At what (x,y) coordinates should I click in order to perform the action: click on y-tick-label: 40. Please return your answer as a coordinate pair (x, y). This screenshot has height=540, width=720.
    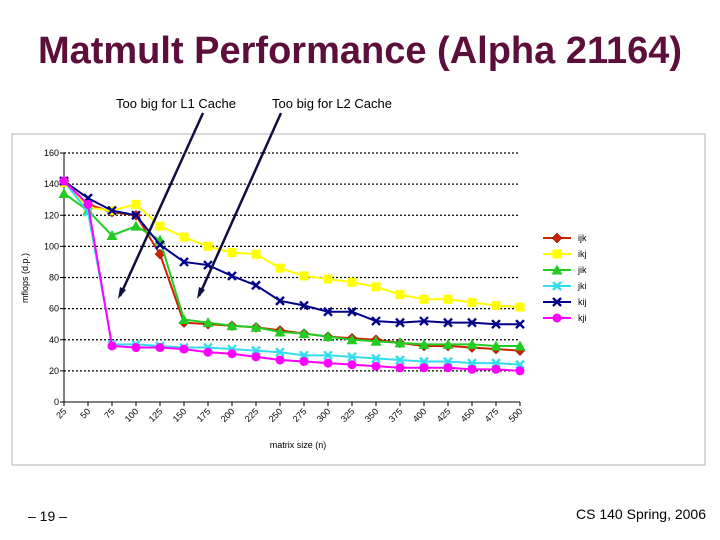
    Looking at the image, I should click on (54, 340).